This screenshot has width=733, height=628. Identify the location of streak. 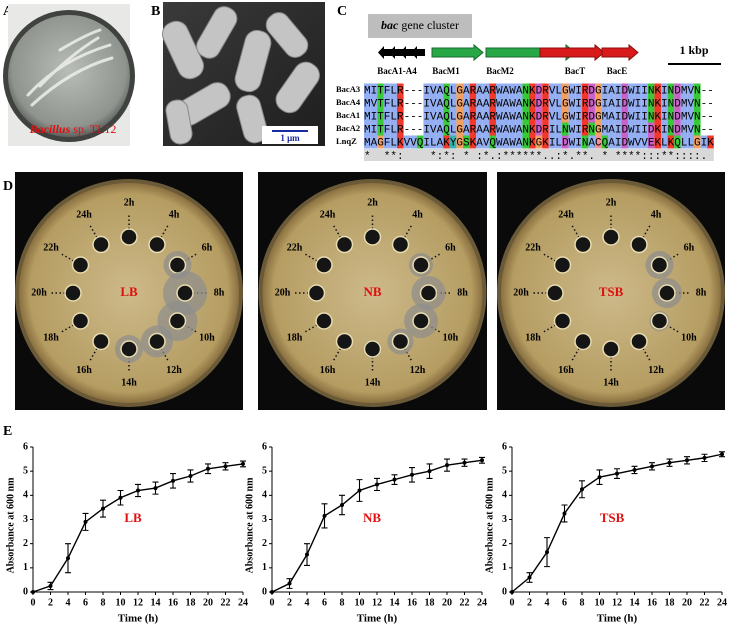
(80, 40).